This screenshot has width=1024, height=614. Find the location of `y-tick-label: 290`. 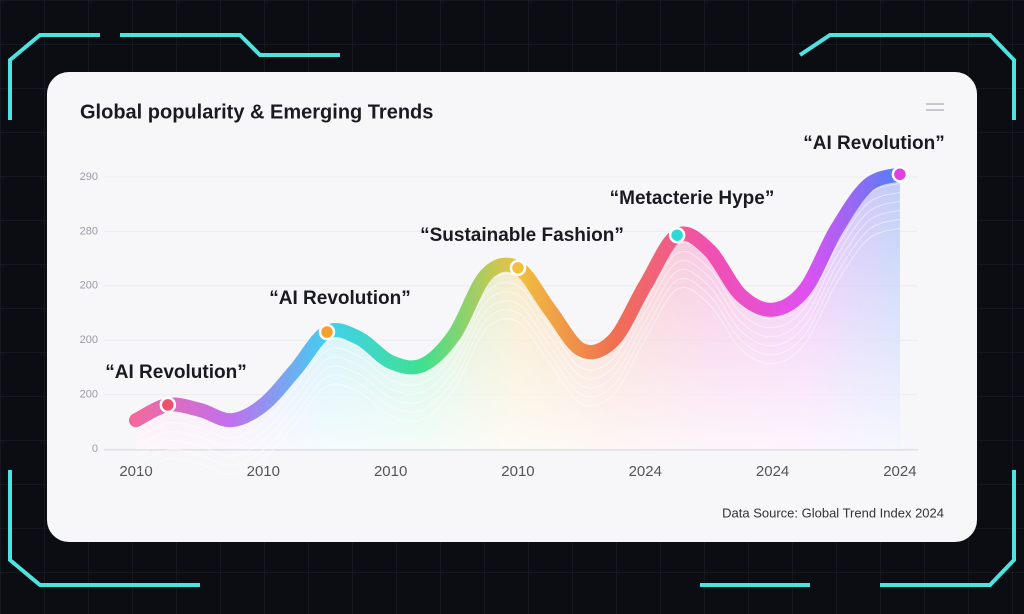

y-tick-label: 290 is located at coordinates (89, 177).